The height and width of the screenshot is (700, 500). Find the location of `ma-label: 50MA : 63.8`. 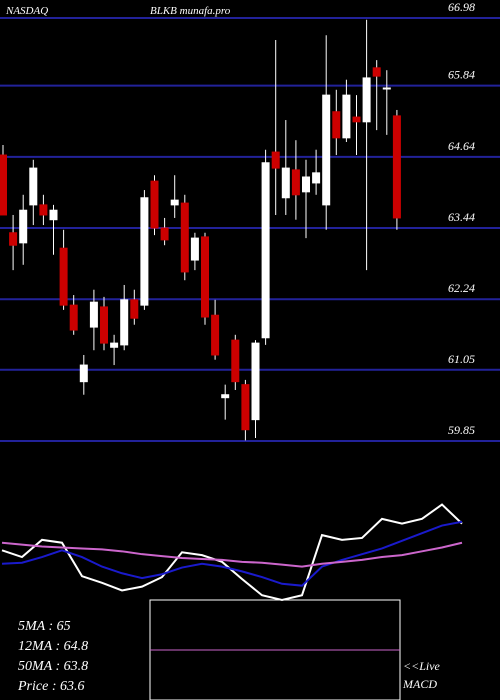

ma-label: 50MA : 63.8 is located at coordinates (53, 666).